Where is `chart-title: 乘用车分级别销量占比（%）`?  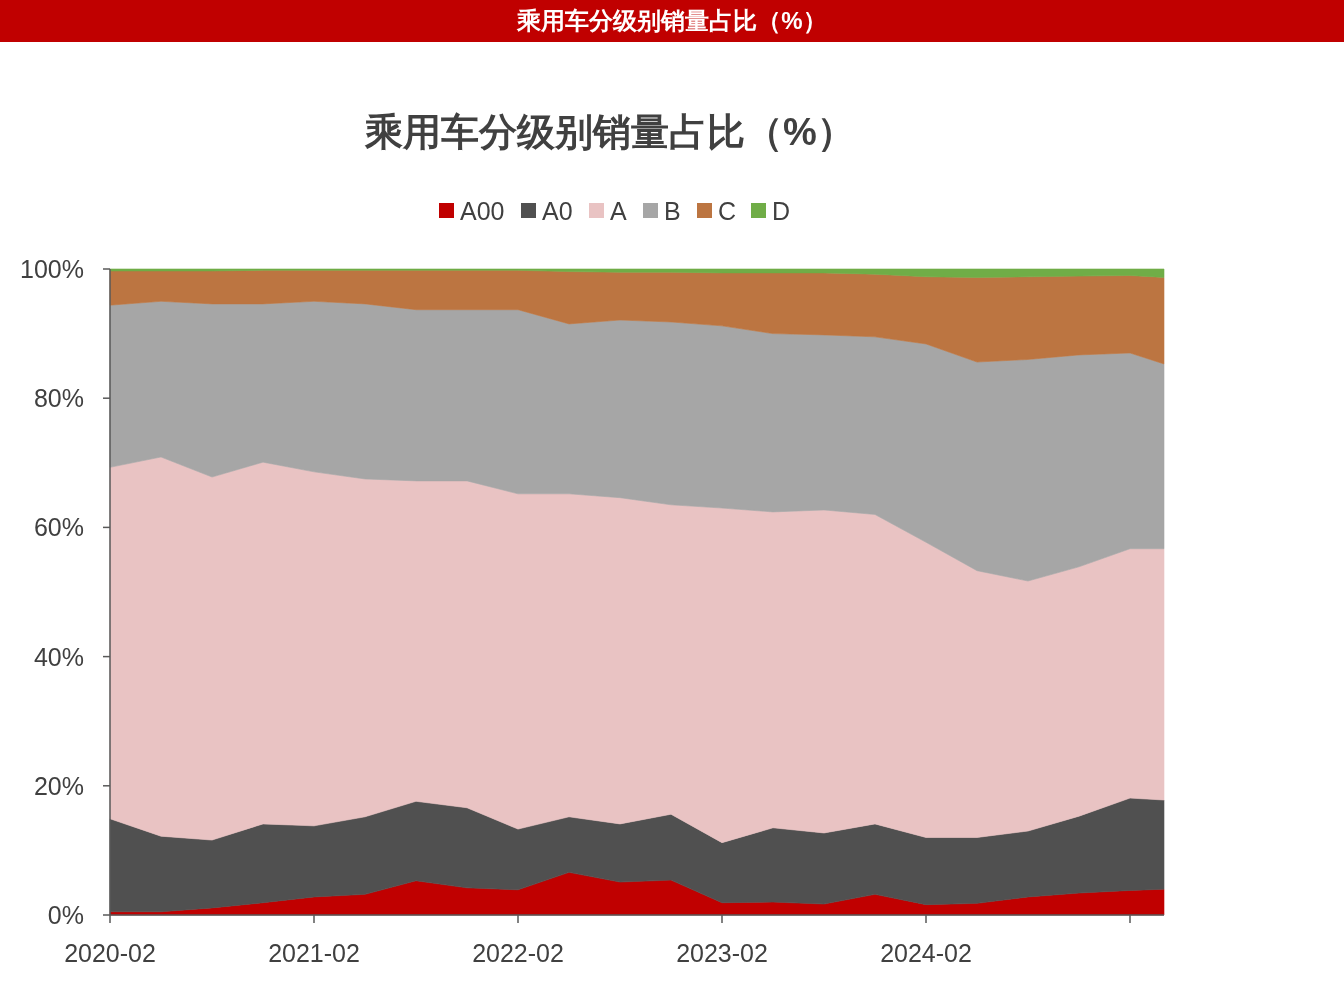
chart-title: 乘用车分级别销量占比（%） is located at coordinates (609, 132).